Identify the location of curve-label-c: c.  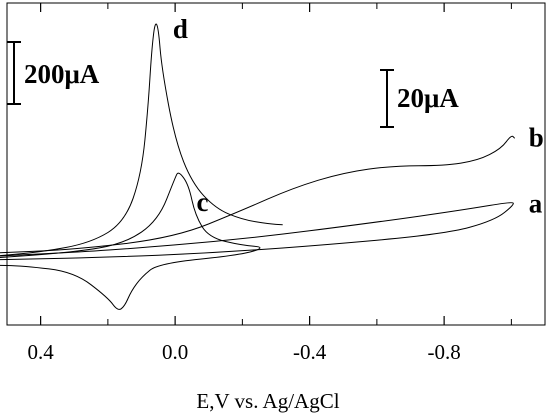
(203, 202).